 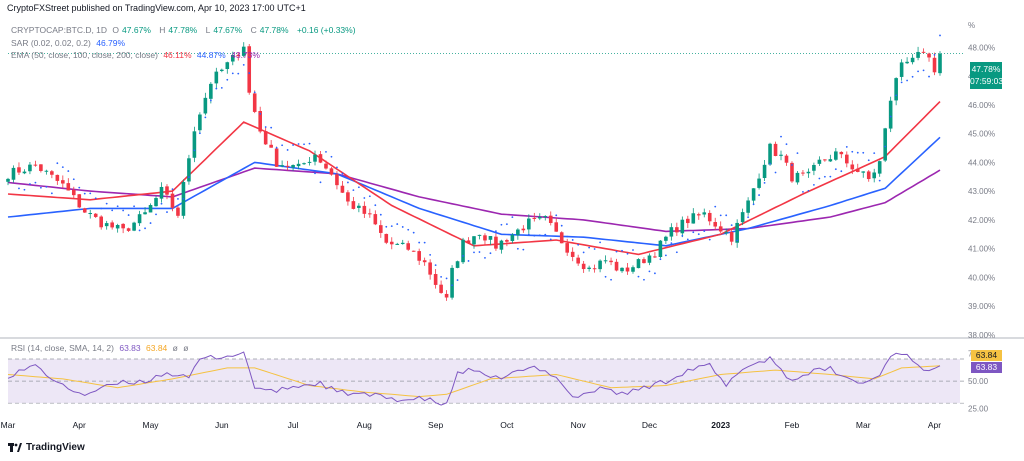 What do you see at coordinates (208, 30) in the screenshot?
I see `low-label: L` at bounding box center [208, 30].